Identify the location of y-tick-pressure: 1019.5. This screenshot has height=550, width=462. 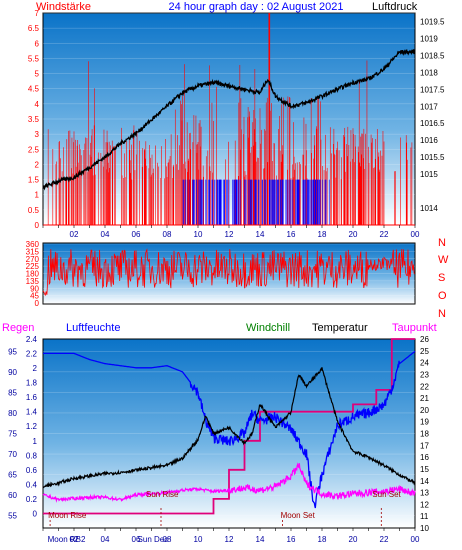
(432, 21).